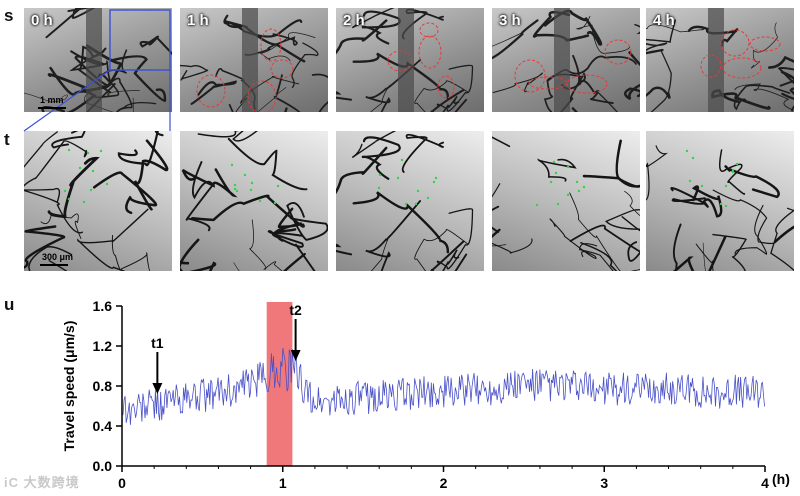 Image resolution: width=800 pixels, height=496 pixels. I want to click on x-tick-label: 0, so click(122, 482).